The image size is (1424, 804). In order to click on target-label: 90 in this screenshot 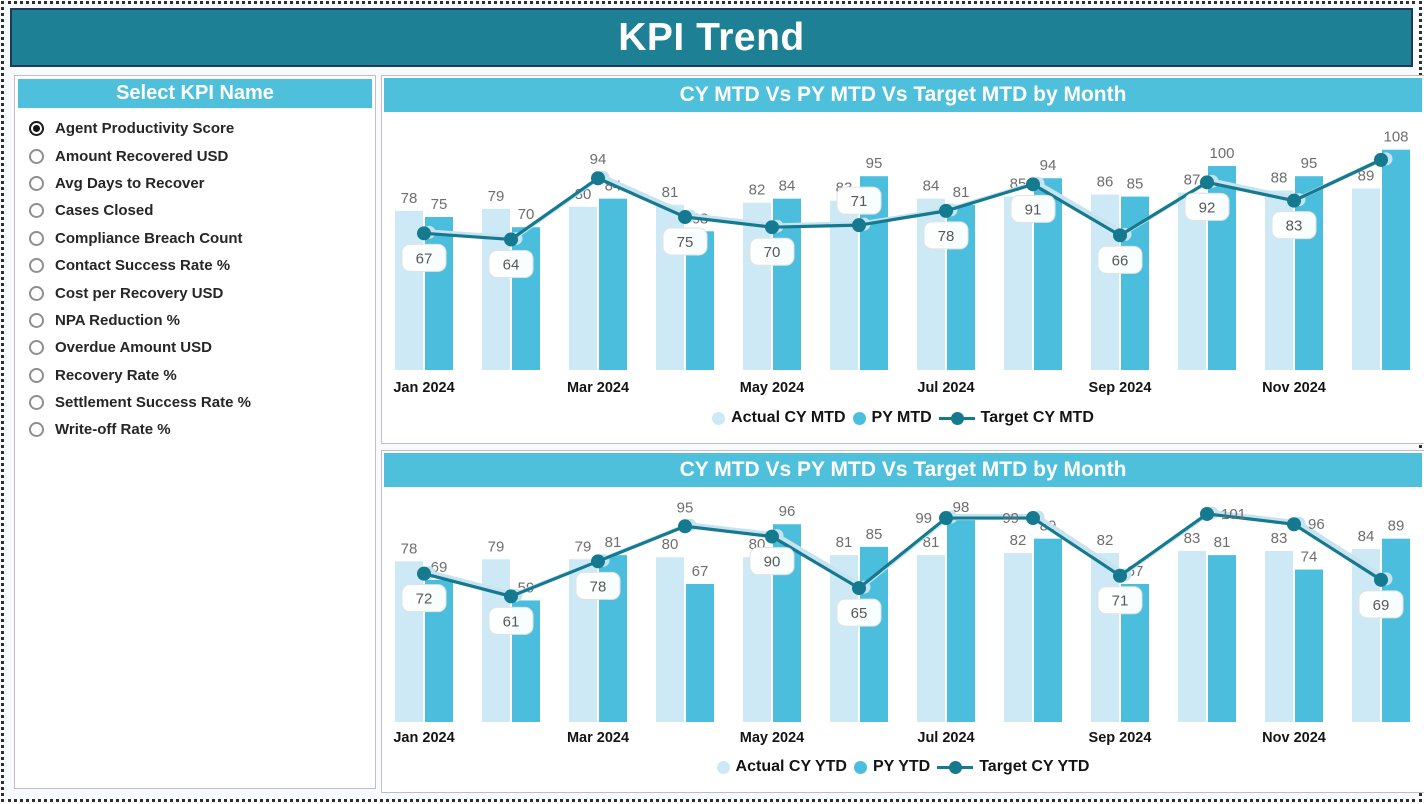, I will do `click(772, 562)`.